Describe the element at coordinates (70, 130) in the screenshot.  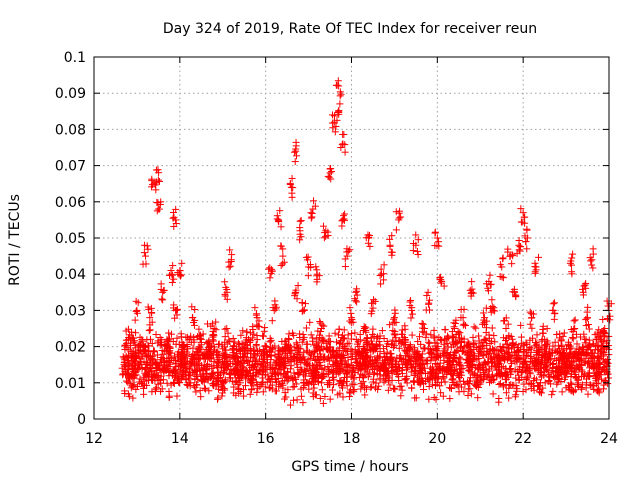
I see `y-tick-label: 0.08` at that location.